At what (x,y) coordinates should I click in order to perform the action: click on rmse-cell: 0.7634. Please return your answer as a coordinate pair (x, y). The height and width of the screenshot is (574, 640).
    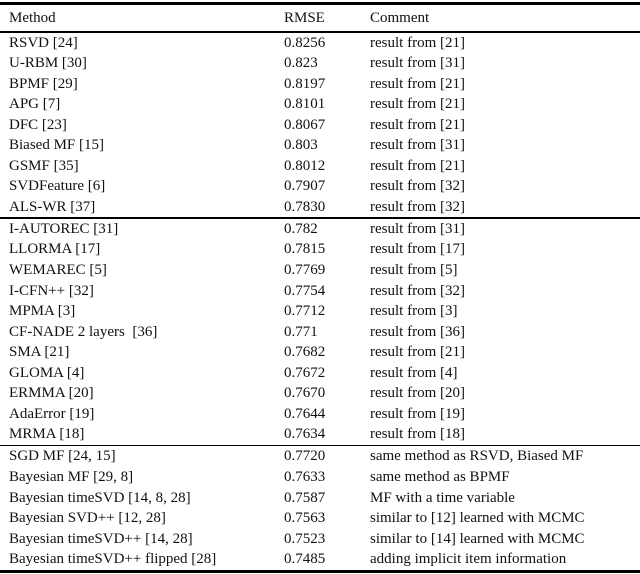
    Looking at the image, I should click on (305, 434).